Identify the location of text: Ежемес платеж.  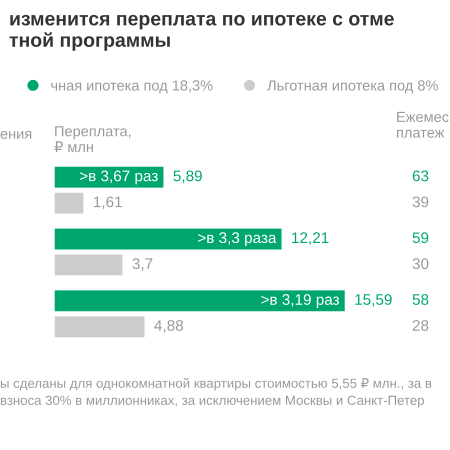
(423, 125).